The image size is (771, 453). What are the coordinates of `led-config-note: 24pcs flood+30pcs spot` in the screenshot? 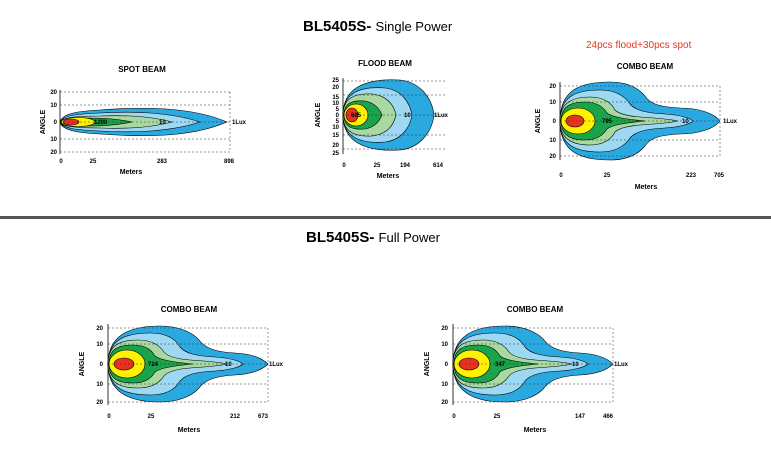 It's located at (639, 45).